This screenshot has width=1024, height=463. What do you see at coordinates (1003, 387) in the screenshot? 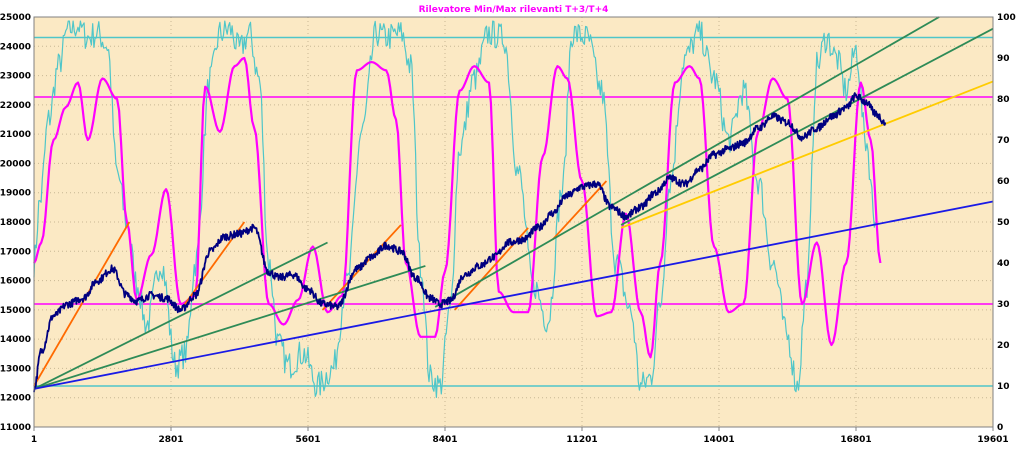
I see `y-right-tick-label-1: 10` at bounding box center [1003, 387].